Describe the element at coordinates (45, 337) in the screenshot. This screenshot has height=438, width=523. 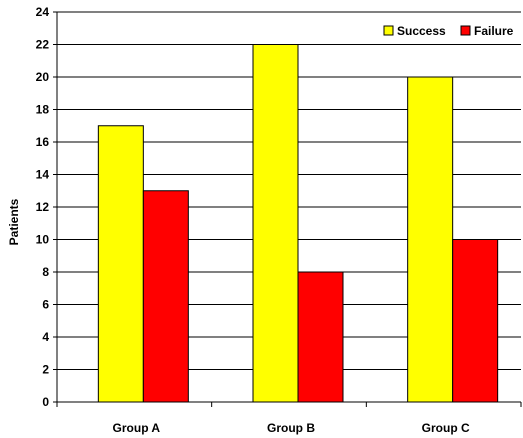
I see `y-tick-label: 4` at that location.